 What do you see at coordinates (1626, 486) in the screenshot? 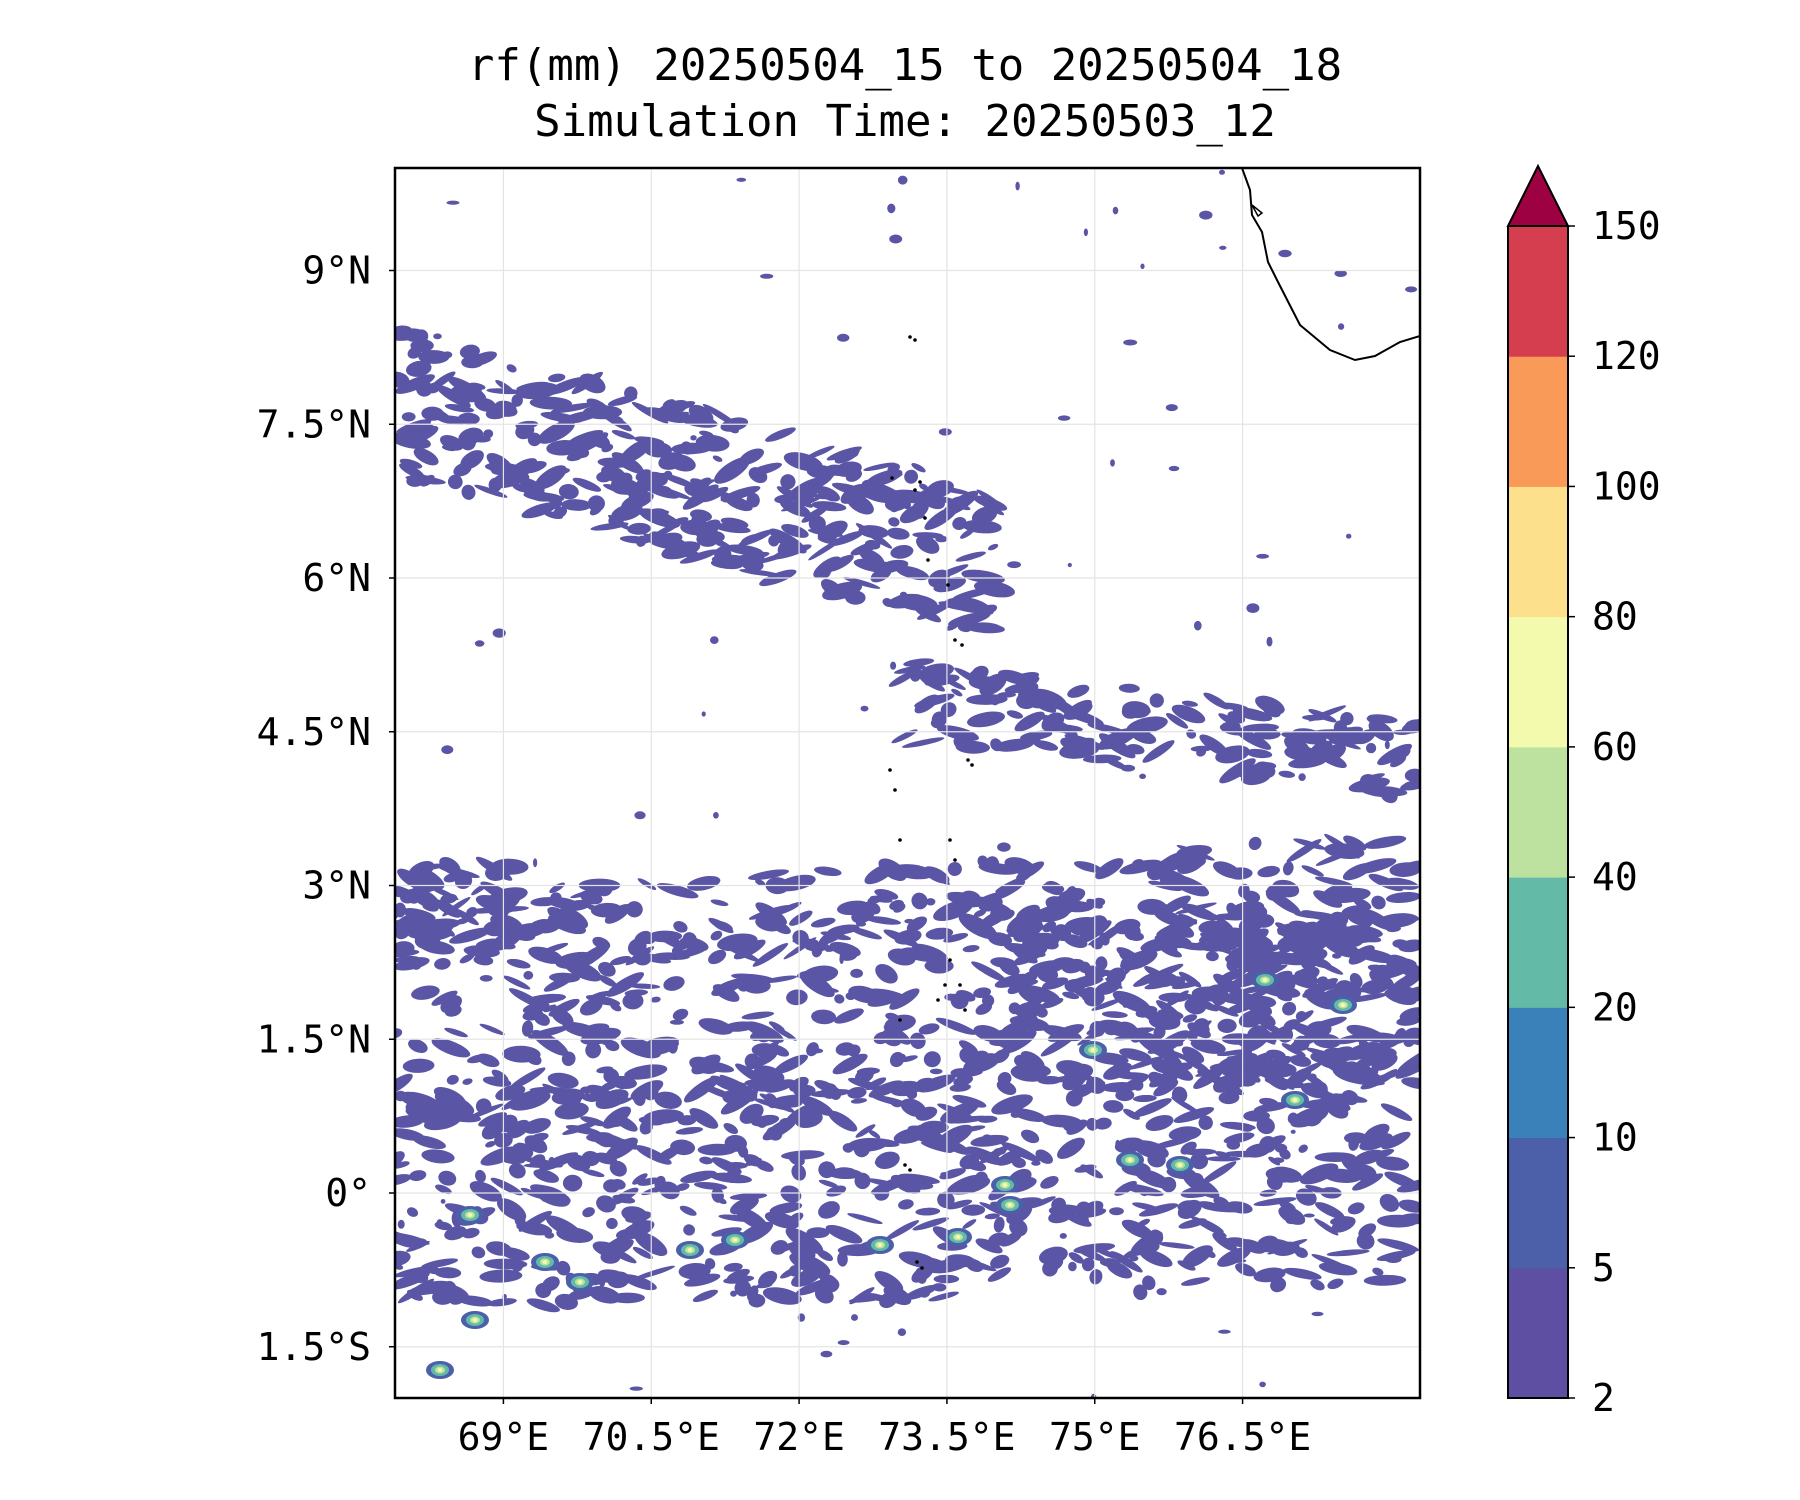
I see `colorbar-tick-label: 100` at bounding box center [1626, 486].